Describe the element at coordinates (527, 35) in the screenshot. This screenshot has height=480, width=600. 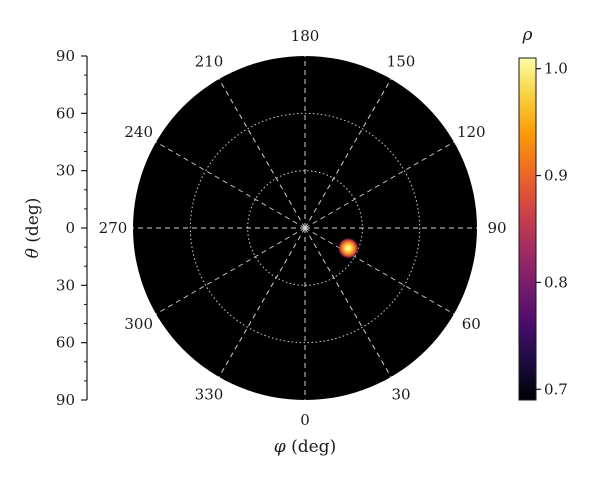
I see `colorbar-title: ρ` at that location.